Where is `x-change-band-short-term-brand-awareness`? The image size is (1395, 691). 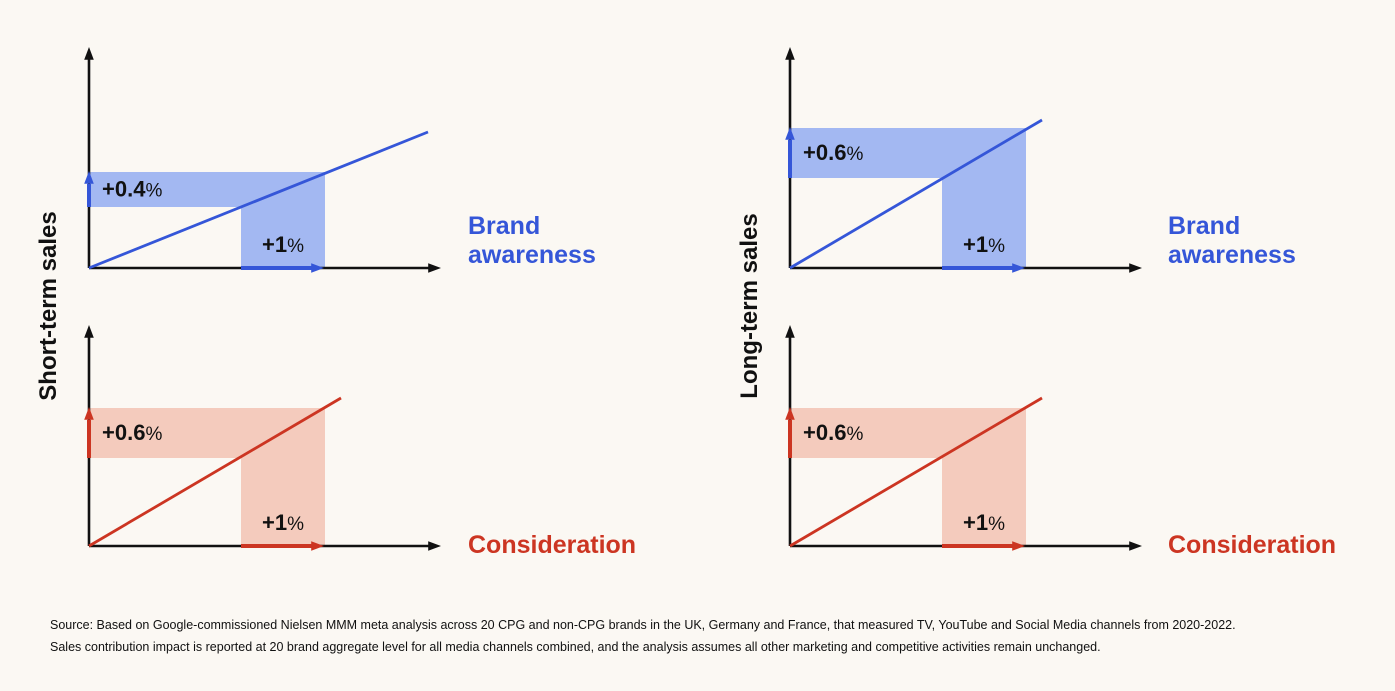 x-change-band-short-term-brand-awareness is located at coordinates (283, 220).